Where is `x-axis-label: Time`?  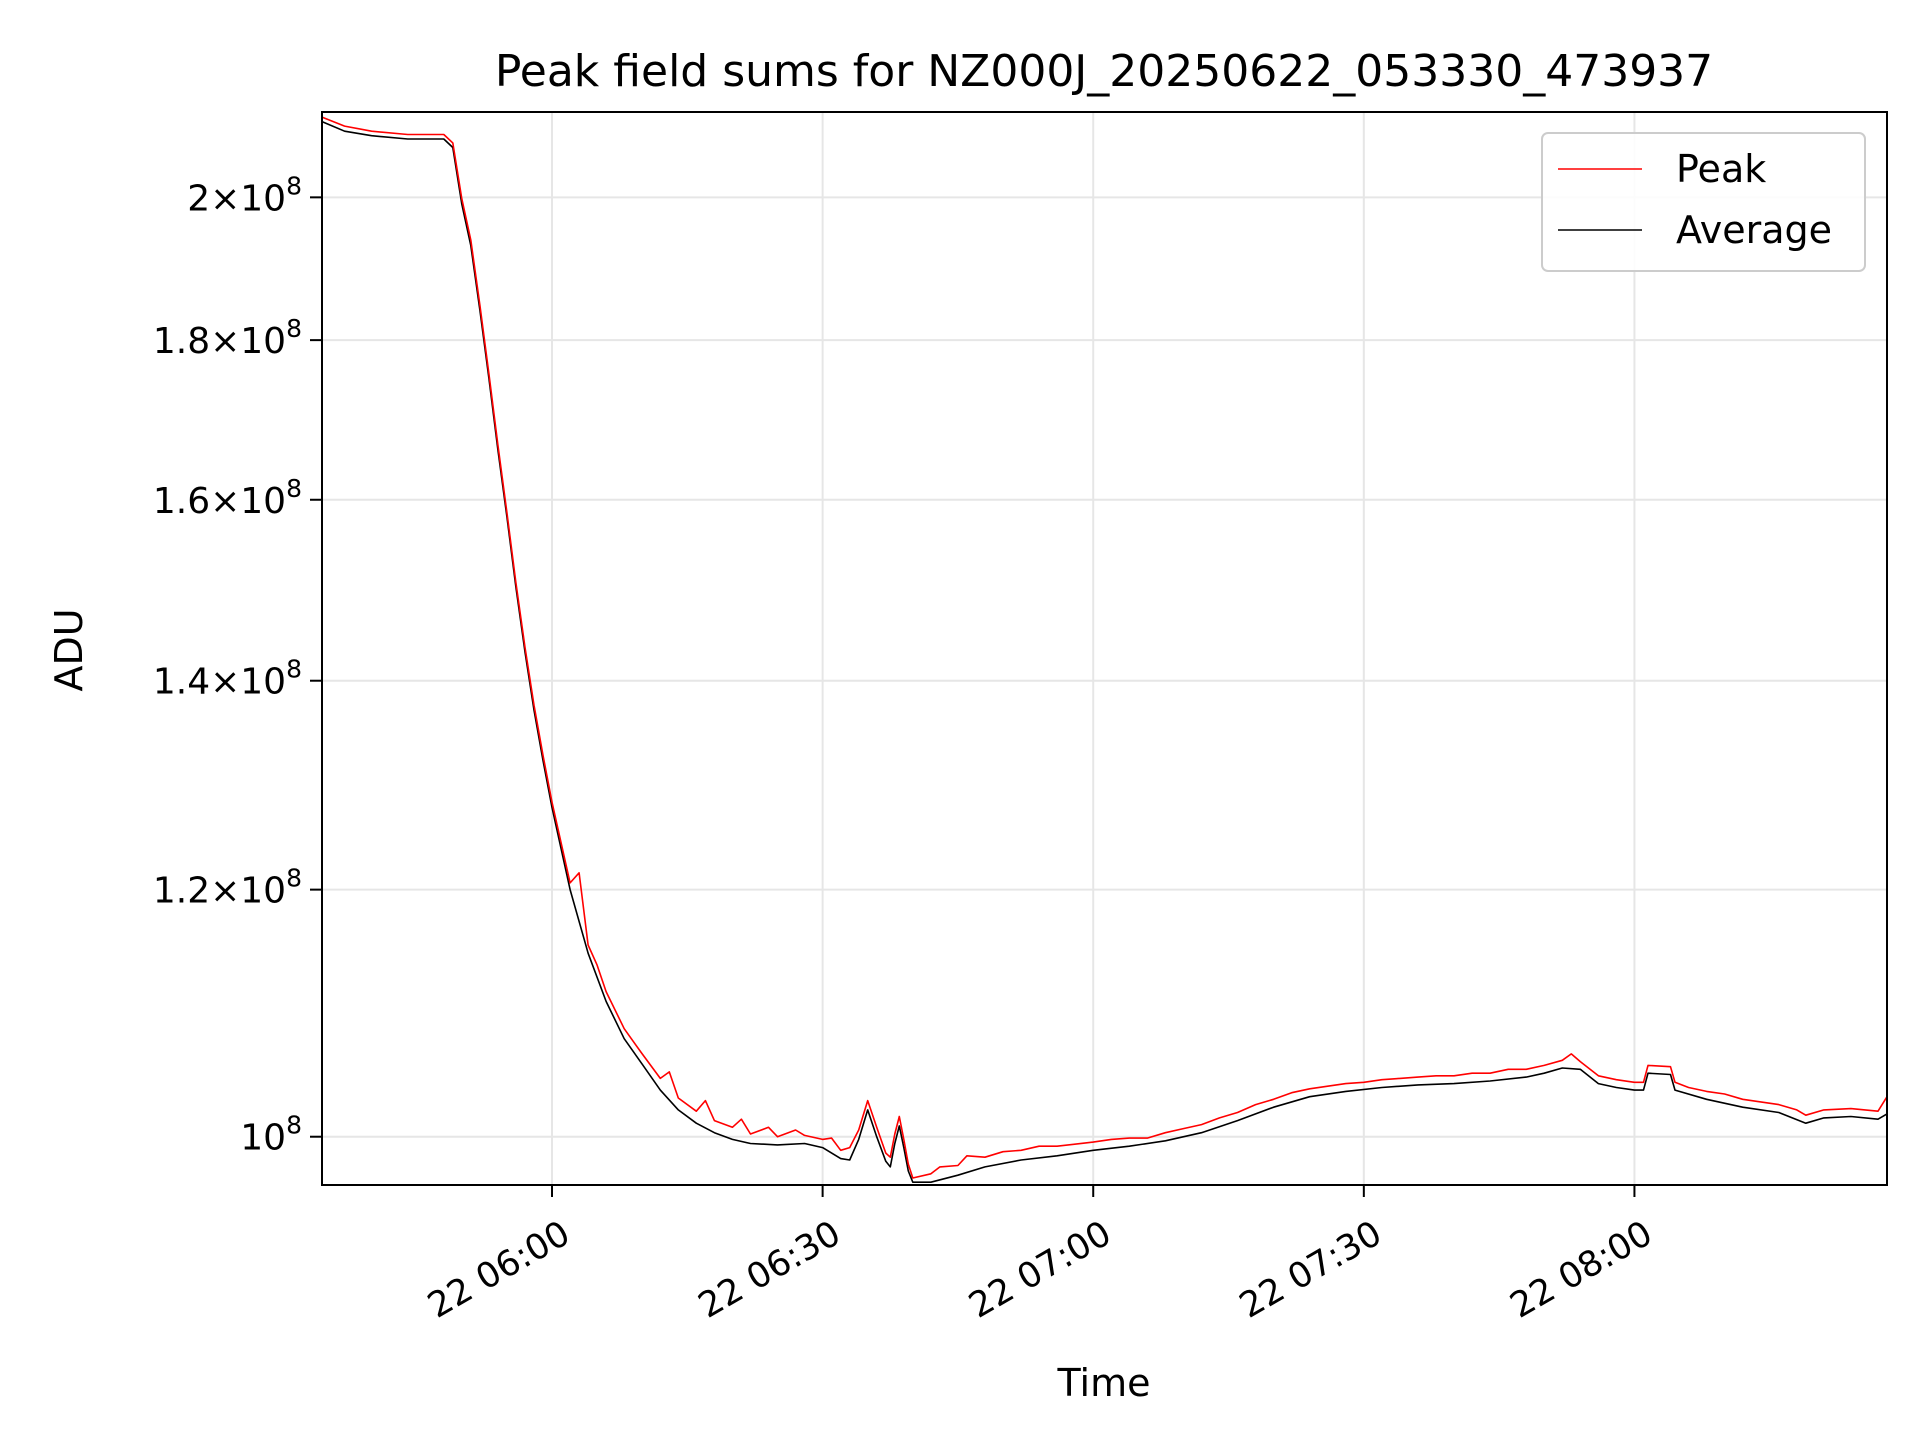
x-axis-label: Time is located at coordinates (1104, 1383).